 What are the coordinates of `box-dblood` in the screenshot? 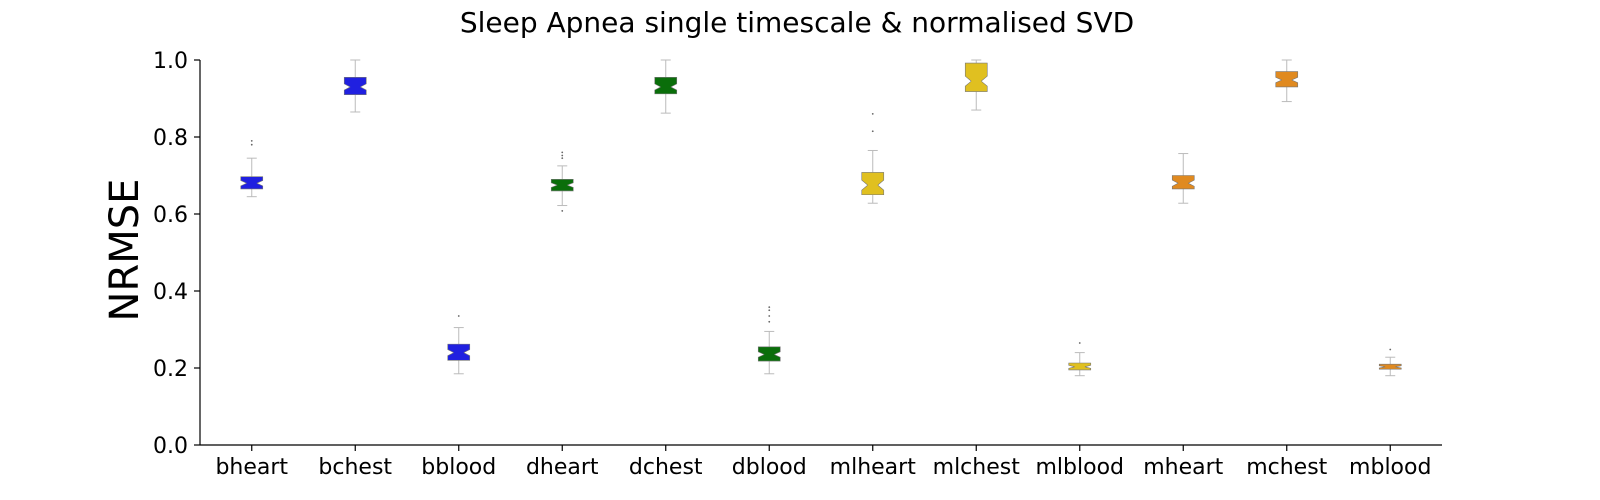 It's located at (769, 340).